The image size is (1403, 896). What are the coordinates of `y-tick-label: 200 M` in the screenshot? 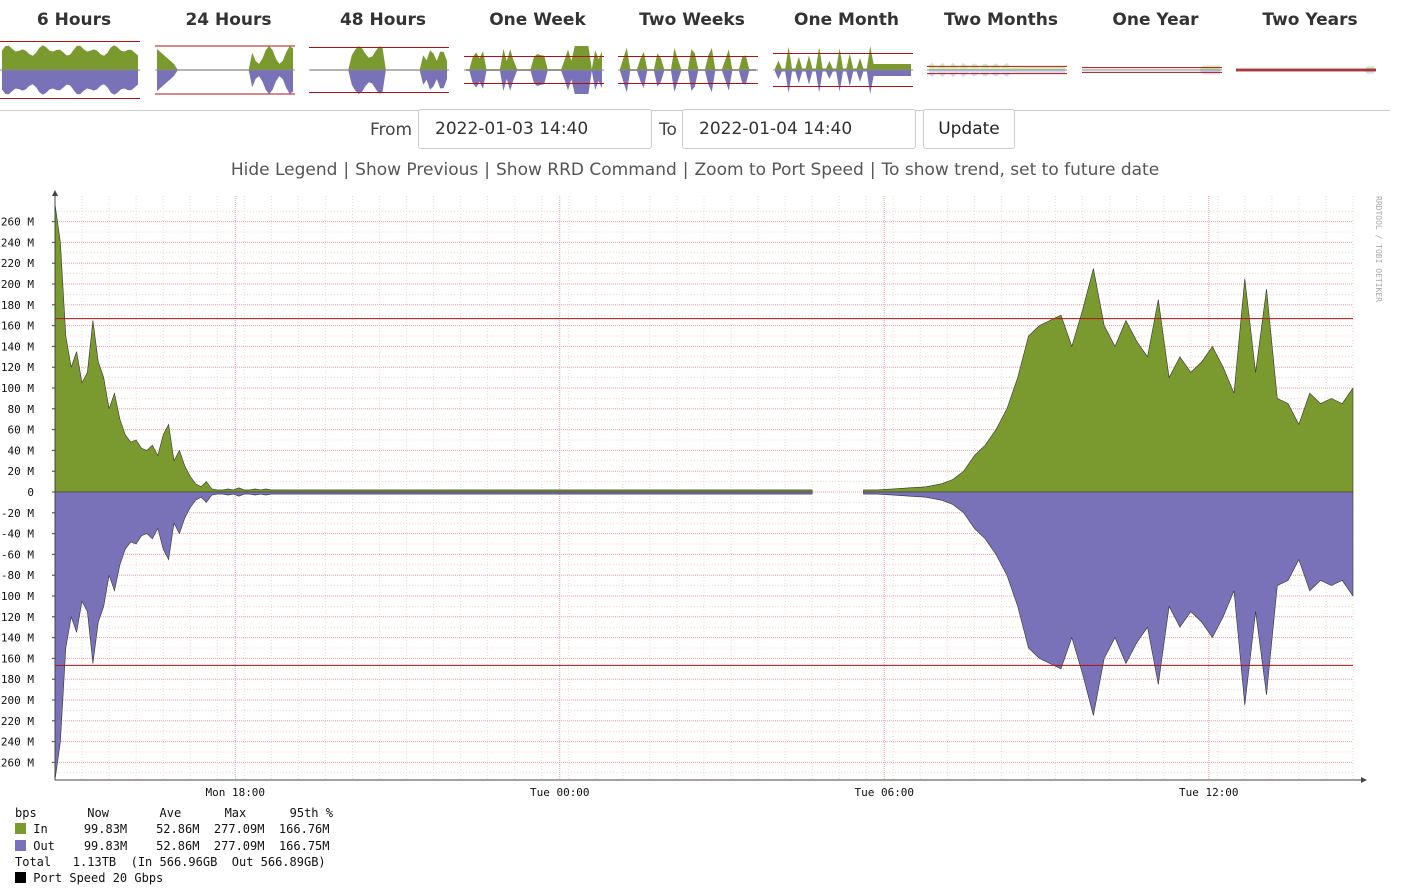 It's located at (17, 284).